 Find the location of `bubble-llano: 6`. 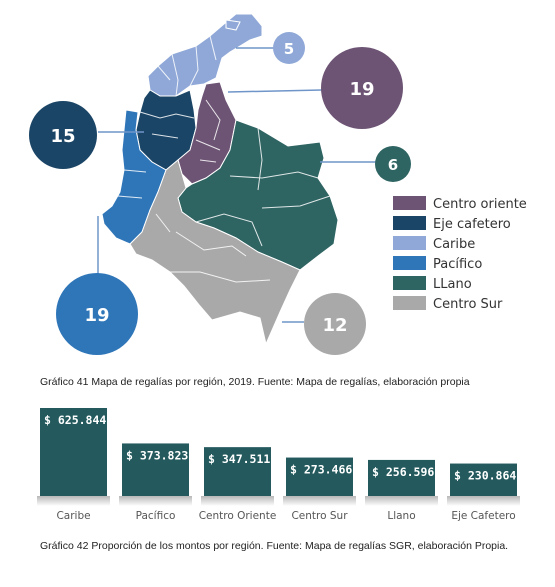

bubble-llano: 6 is located at coordinates (393, 164).